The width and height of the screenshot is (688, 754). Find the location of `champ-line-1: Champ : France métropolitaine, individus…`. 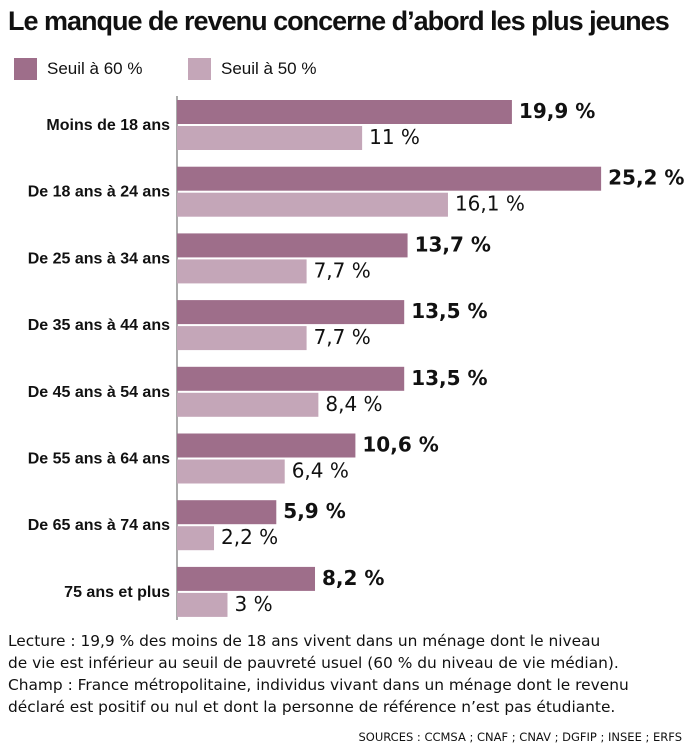

champ-line-1: Champ : France métropolitaine, individus… is located at coordinates (318, 685).